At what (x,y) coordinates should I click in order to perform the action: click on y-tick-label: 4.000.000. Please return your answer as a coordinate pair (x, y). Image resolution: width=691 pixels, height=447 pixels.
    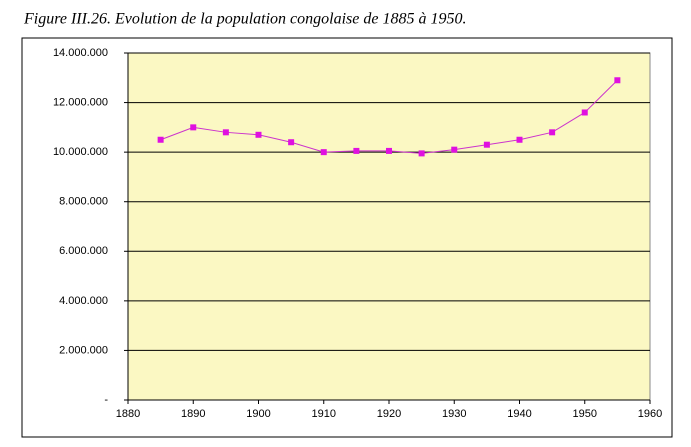
    Looking at the image, I should click on (83, 301).